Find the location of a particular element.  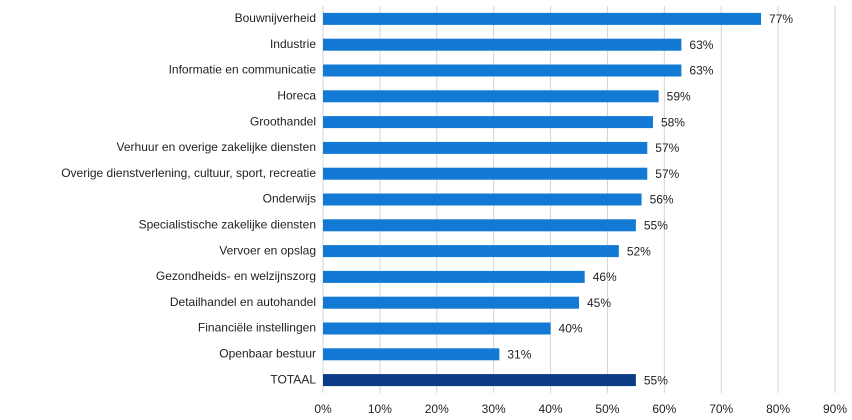

value-label: 77% is located at coordinates (781, 19).